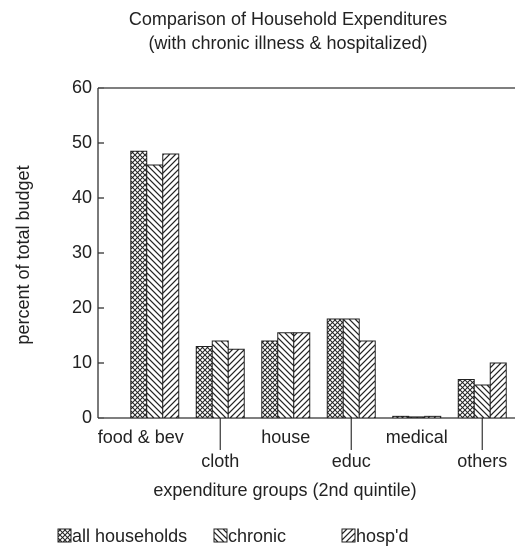  I want to click on x-tick-label: cloth, so click(220, 461).